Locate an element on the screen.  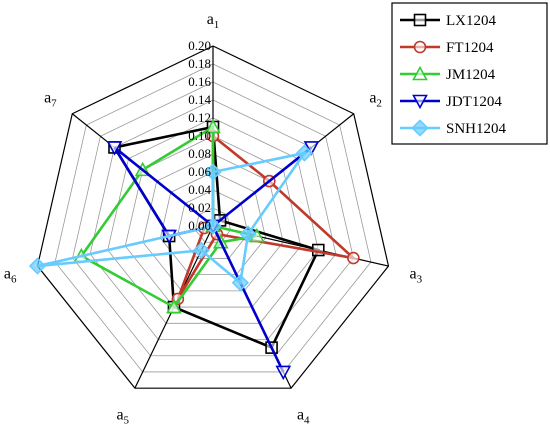
tick-label: 0.14 is located at coordinates (199, 99).